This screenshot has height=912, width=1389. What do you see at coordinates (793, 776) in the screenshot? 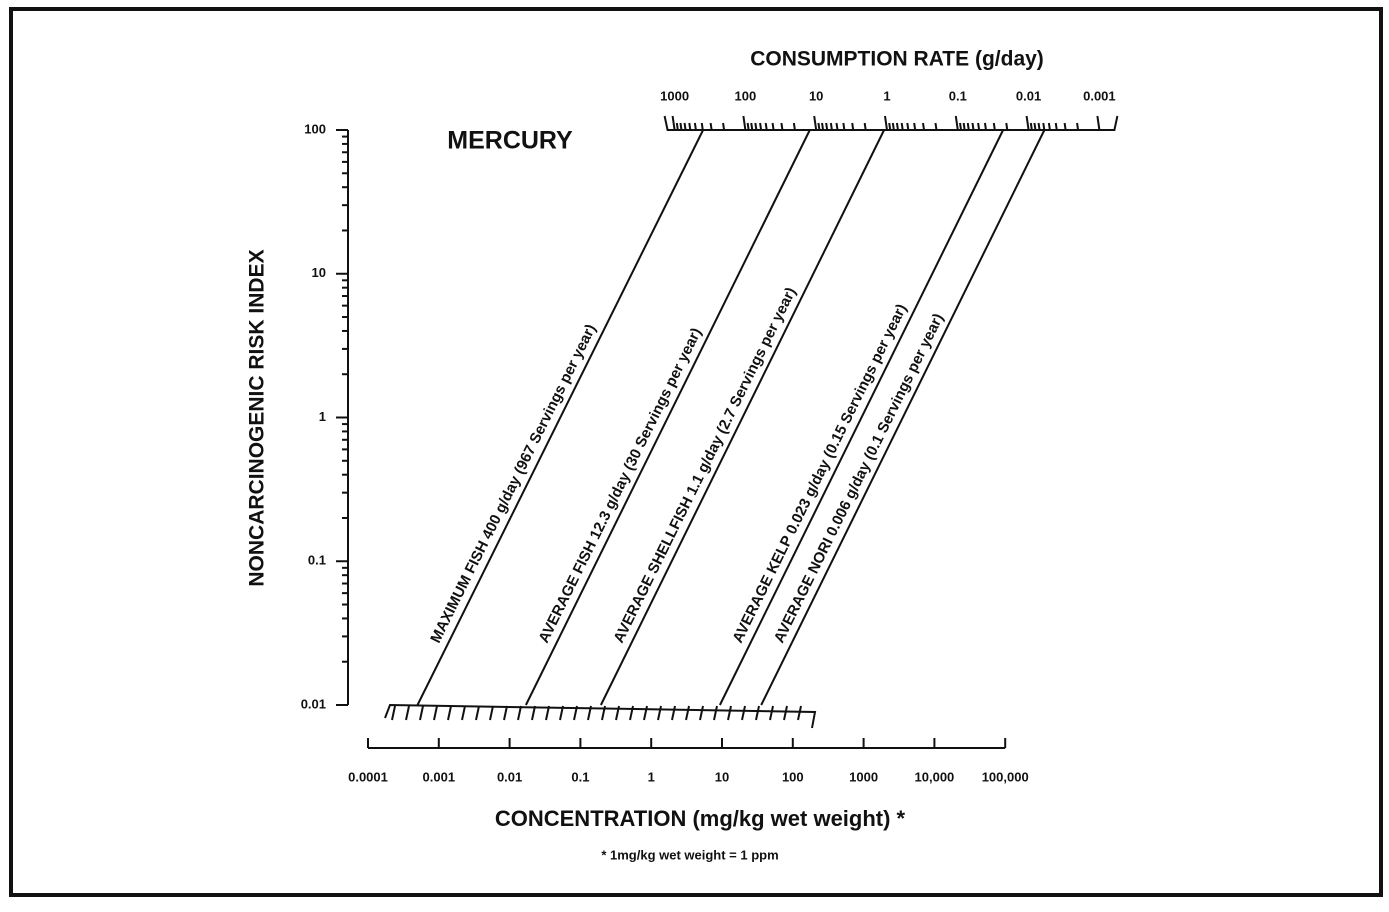
I see `x-tick-label: 100` at bounding box center [793, 776].